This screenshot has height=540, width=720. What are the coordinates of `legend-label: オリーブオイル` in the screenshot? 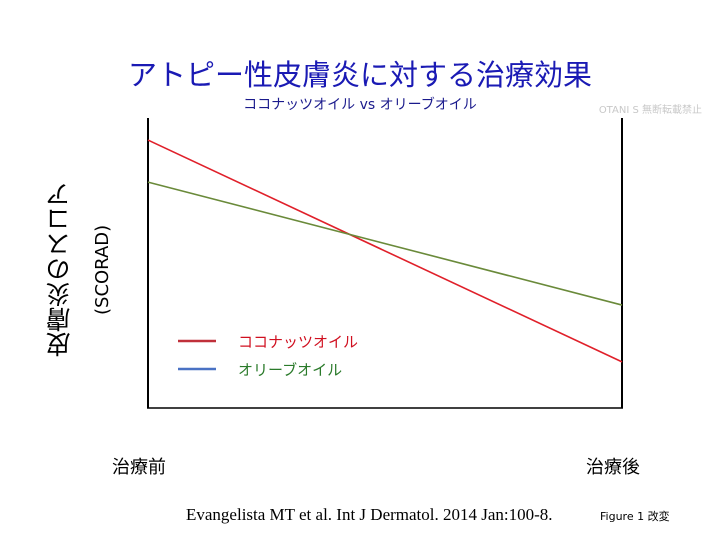 It's located at (290, 370).